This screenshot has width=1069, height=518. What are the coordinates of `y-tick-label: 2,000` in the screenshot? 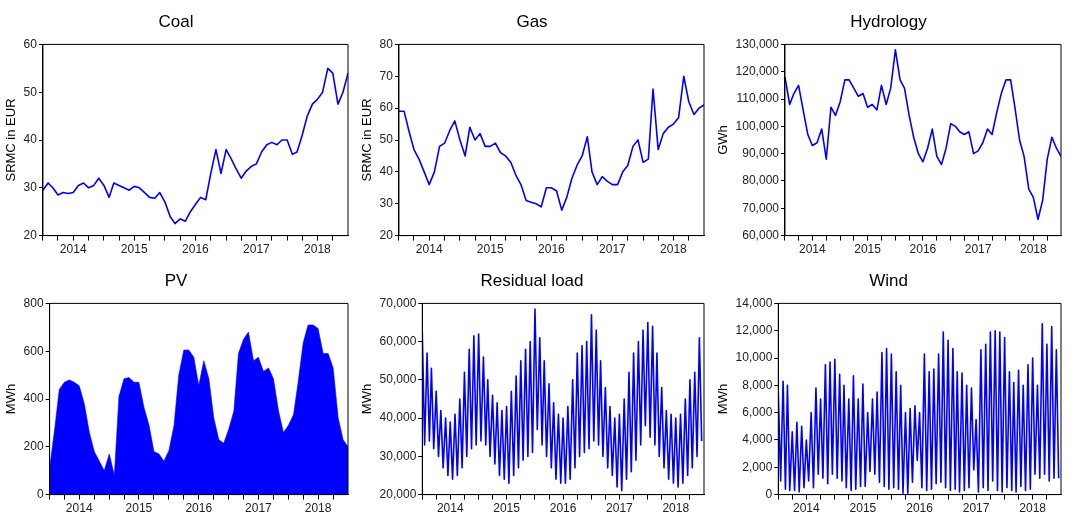 It's located at (757, 466).